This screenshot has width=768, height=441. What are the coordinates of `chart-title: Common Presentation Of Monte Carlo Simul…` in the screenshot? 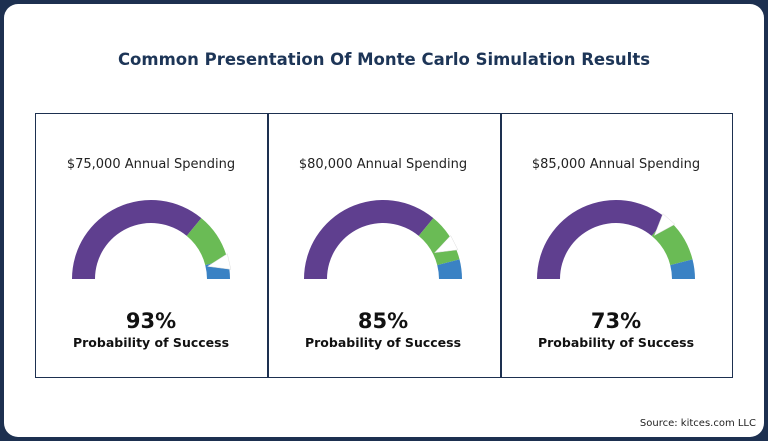 It's located at (384, 59).